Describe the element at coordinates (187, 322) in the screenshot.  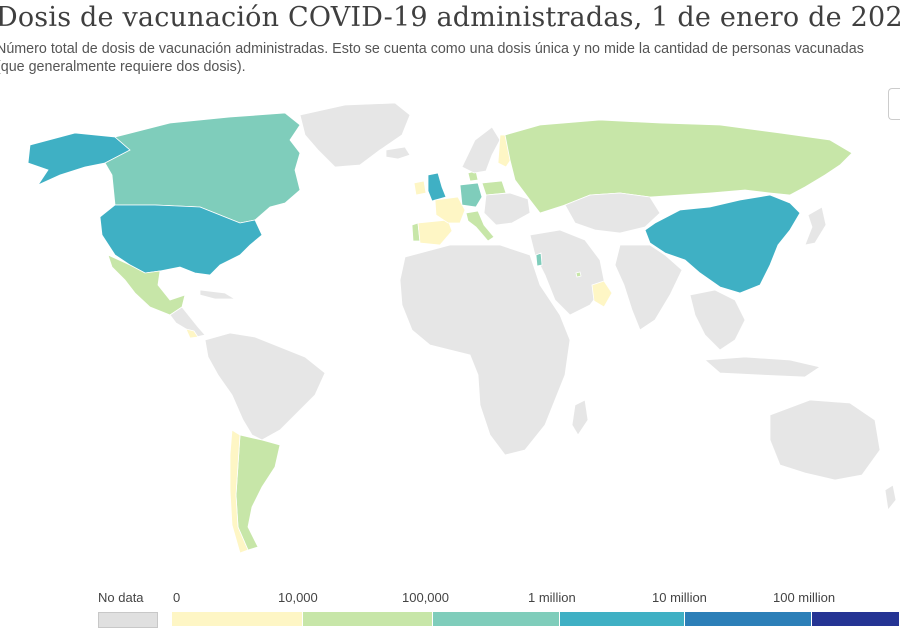
I see `country-central-america` at that location.